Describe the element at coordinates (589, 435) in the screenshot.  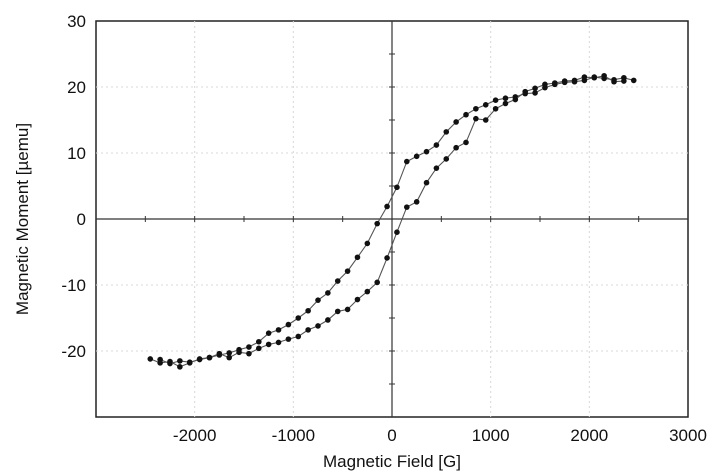
I see `x-tick-label: 2000` at that location.